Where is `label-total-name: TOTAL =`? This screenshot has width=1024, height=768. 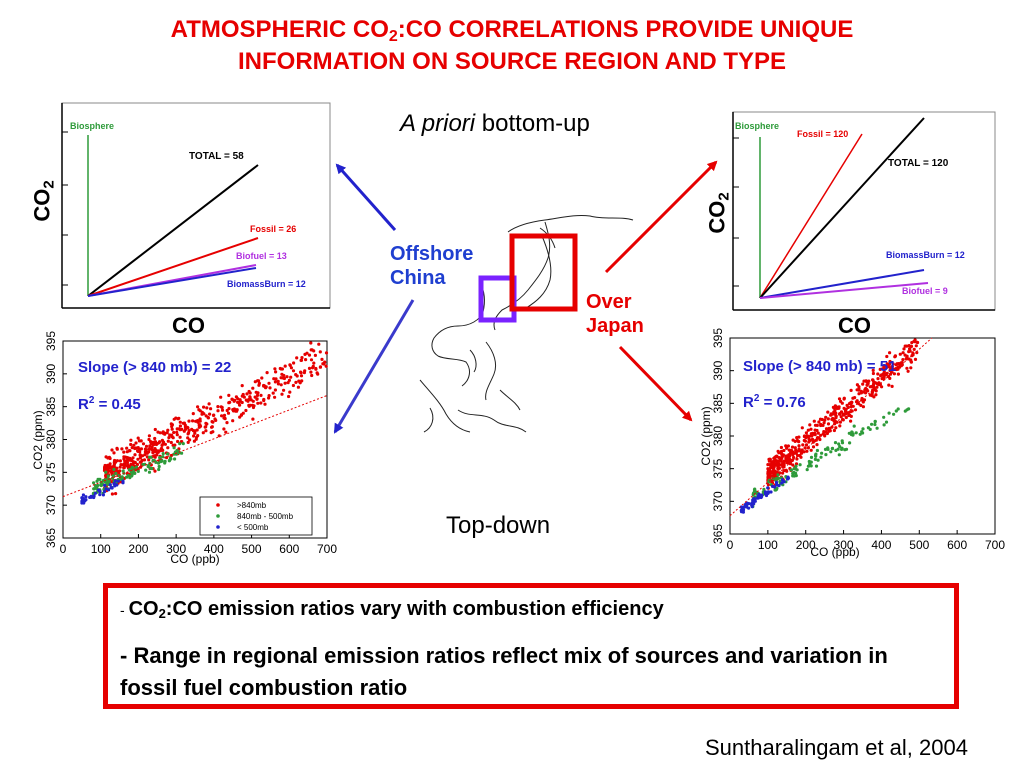
label-total-name: TOTAL = is located at coordinates (908, 163).